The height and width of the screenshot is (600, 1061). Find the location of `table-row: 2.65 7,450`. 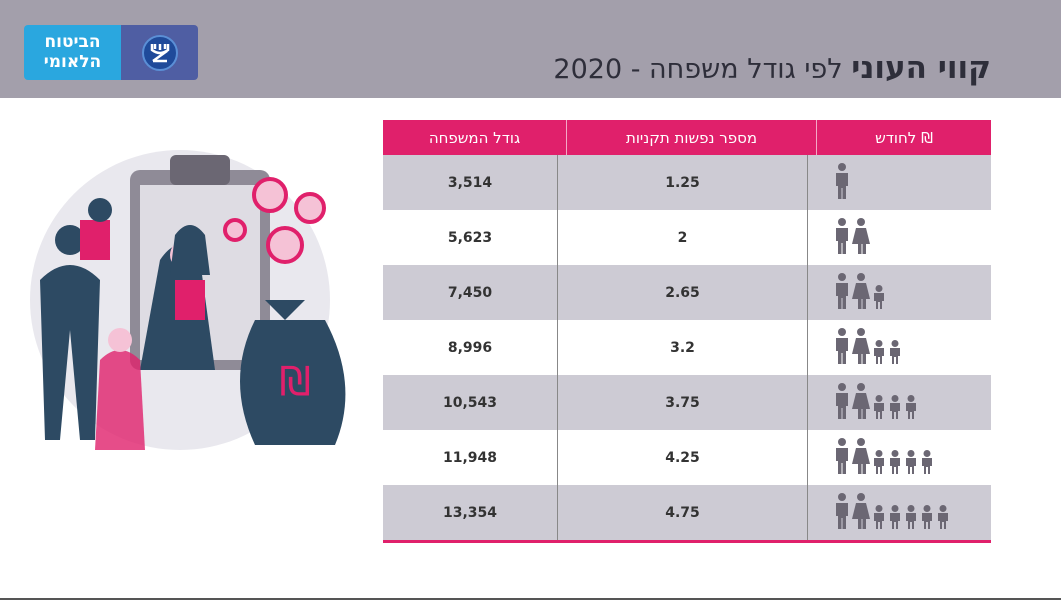

table-row: 2.65 7,450 is located at coordinates (687, 292).